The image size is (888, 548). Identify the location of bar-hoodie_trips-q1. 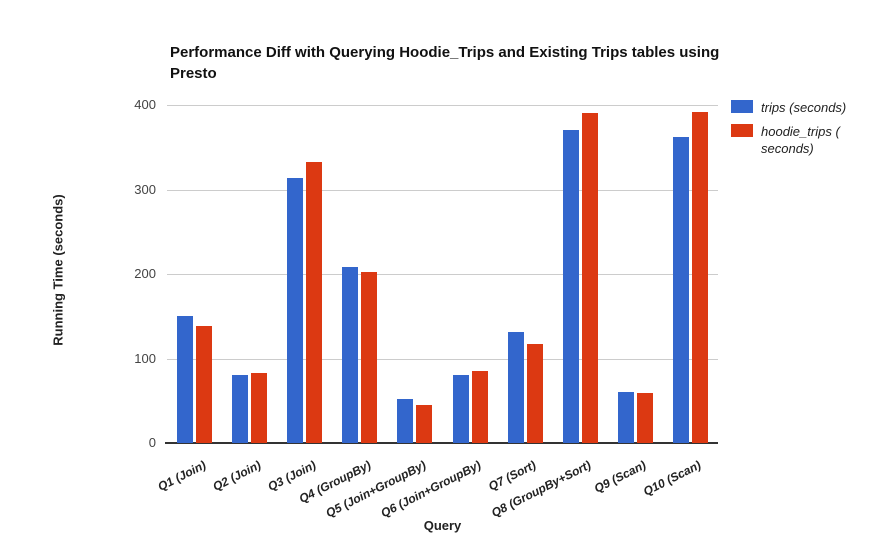
(204, 384).